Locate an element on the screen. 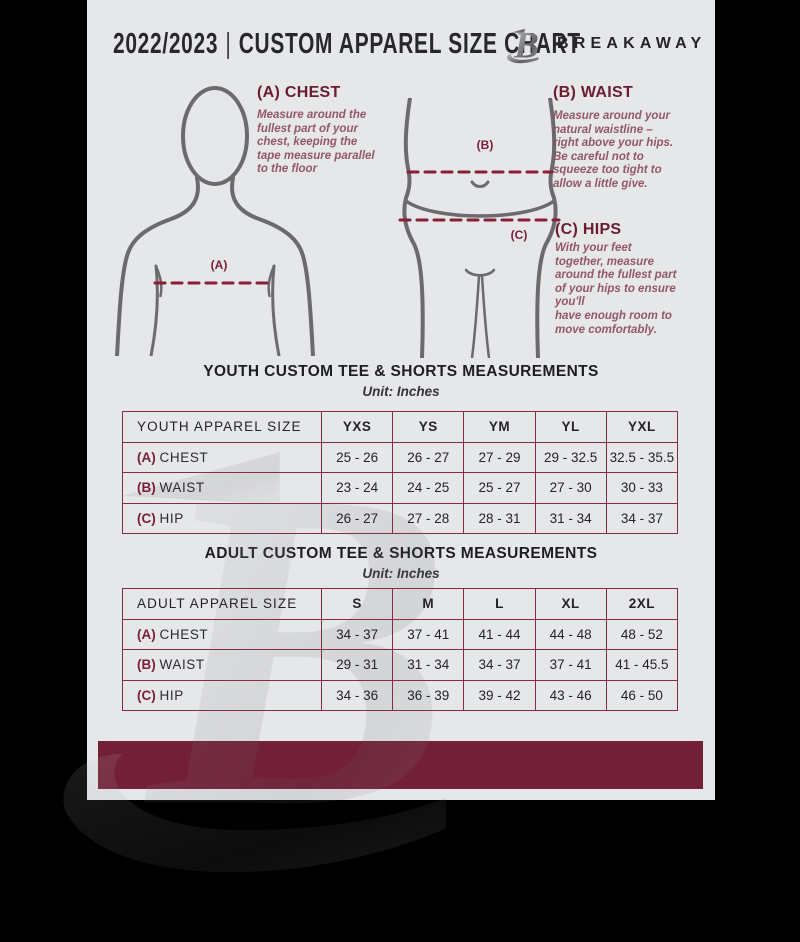  title-year: 2022/2023 is located at coordinates (166, 44).